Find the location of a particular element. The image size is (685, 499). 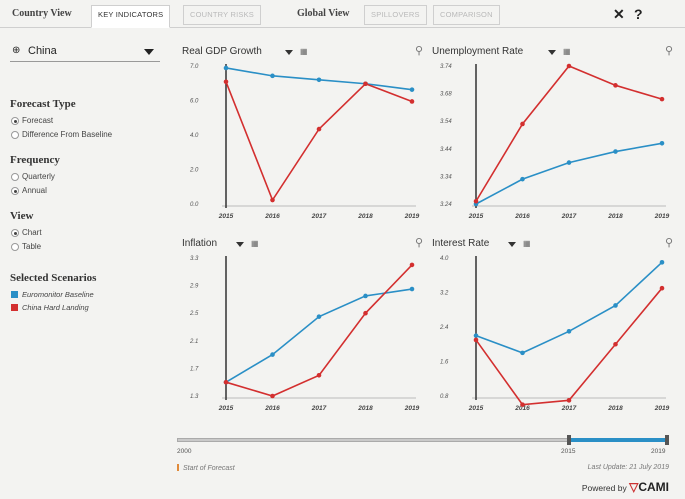

country-dropdown: ⊕ China is located at coordinates (85, 52).